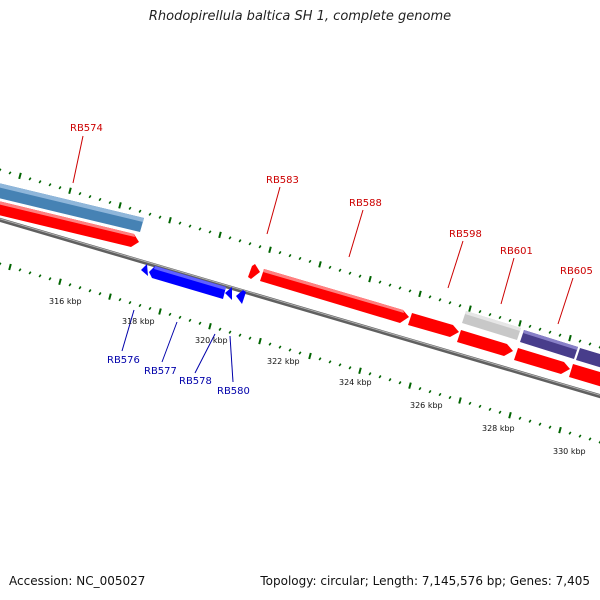 The image size is (600, 600). Describe the element at coordinates (465, 234) in the screenshot. I see `gene-label-rb598: RB598` at that location.